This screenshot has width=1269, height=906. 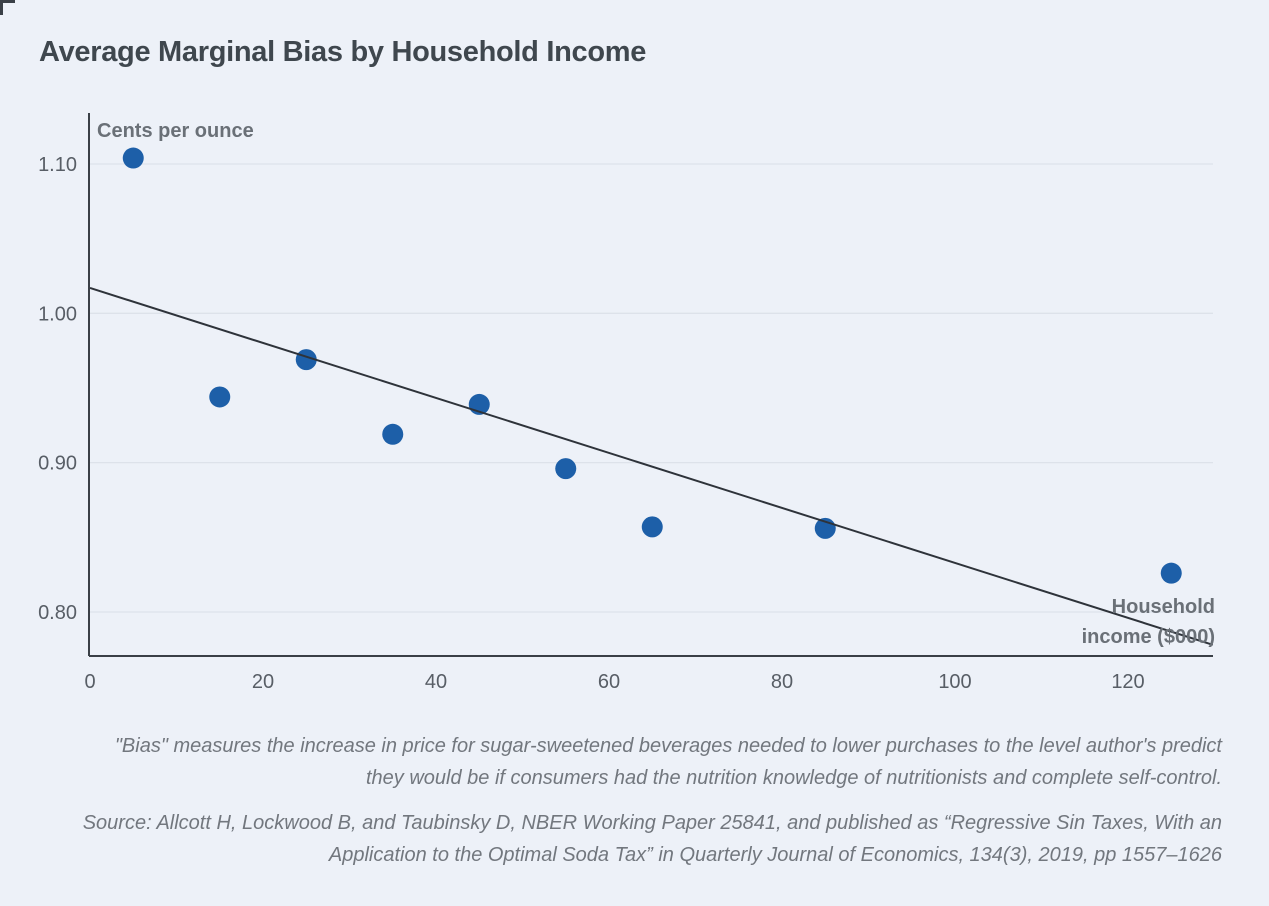 What do you see at coordinates (1163, 607) in the screenshot?
I see `x-axis-title-line1: Household` at bounding box center [1163, 607].